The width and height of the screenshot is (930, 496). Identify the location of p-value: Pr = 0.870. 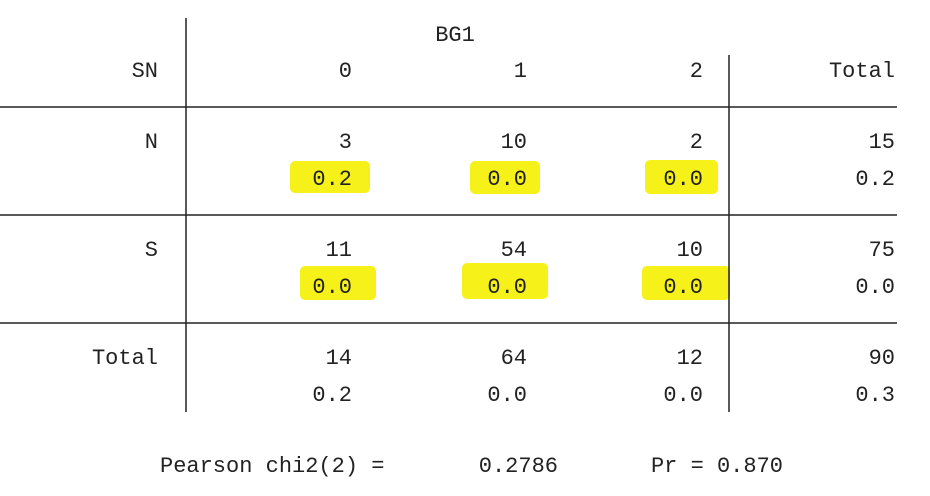
(717, 466).